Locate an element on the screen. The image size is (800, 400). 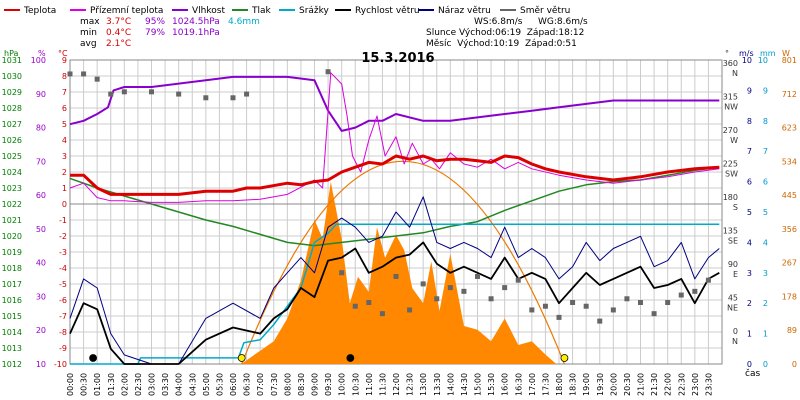
y-tick-hpa: 1020 is located at coordinates (12, 236).